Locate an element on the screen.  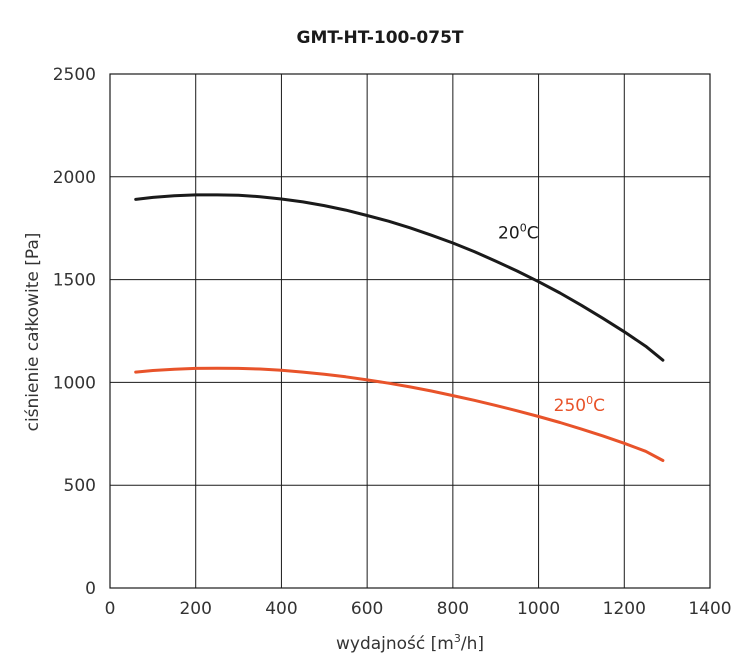
y-axis-label: ciśnienie całkowite [Pa] is located at coordinates (33, 332).